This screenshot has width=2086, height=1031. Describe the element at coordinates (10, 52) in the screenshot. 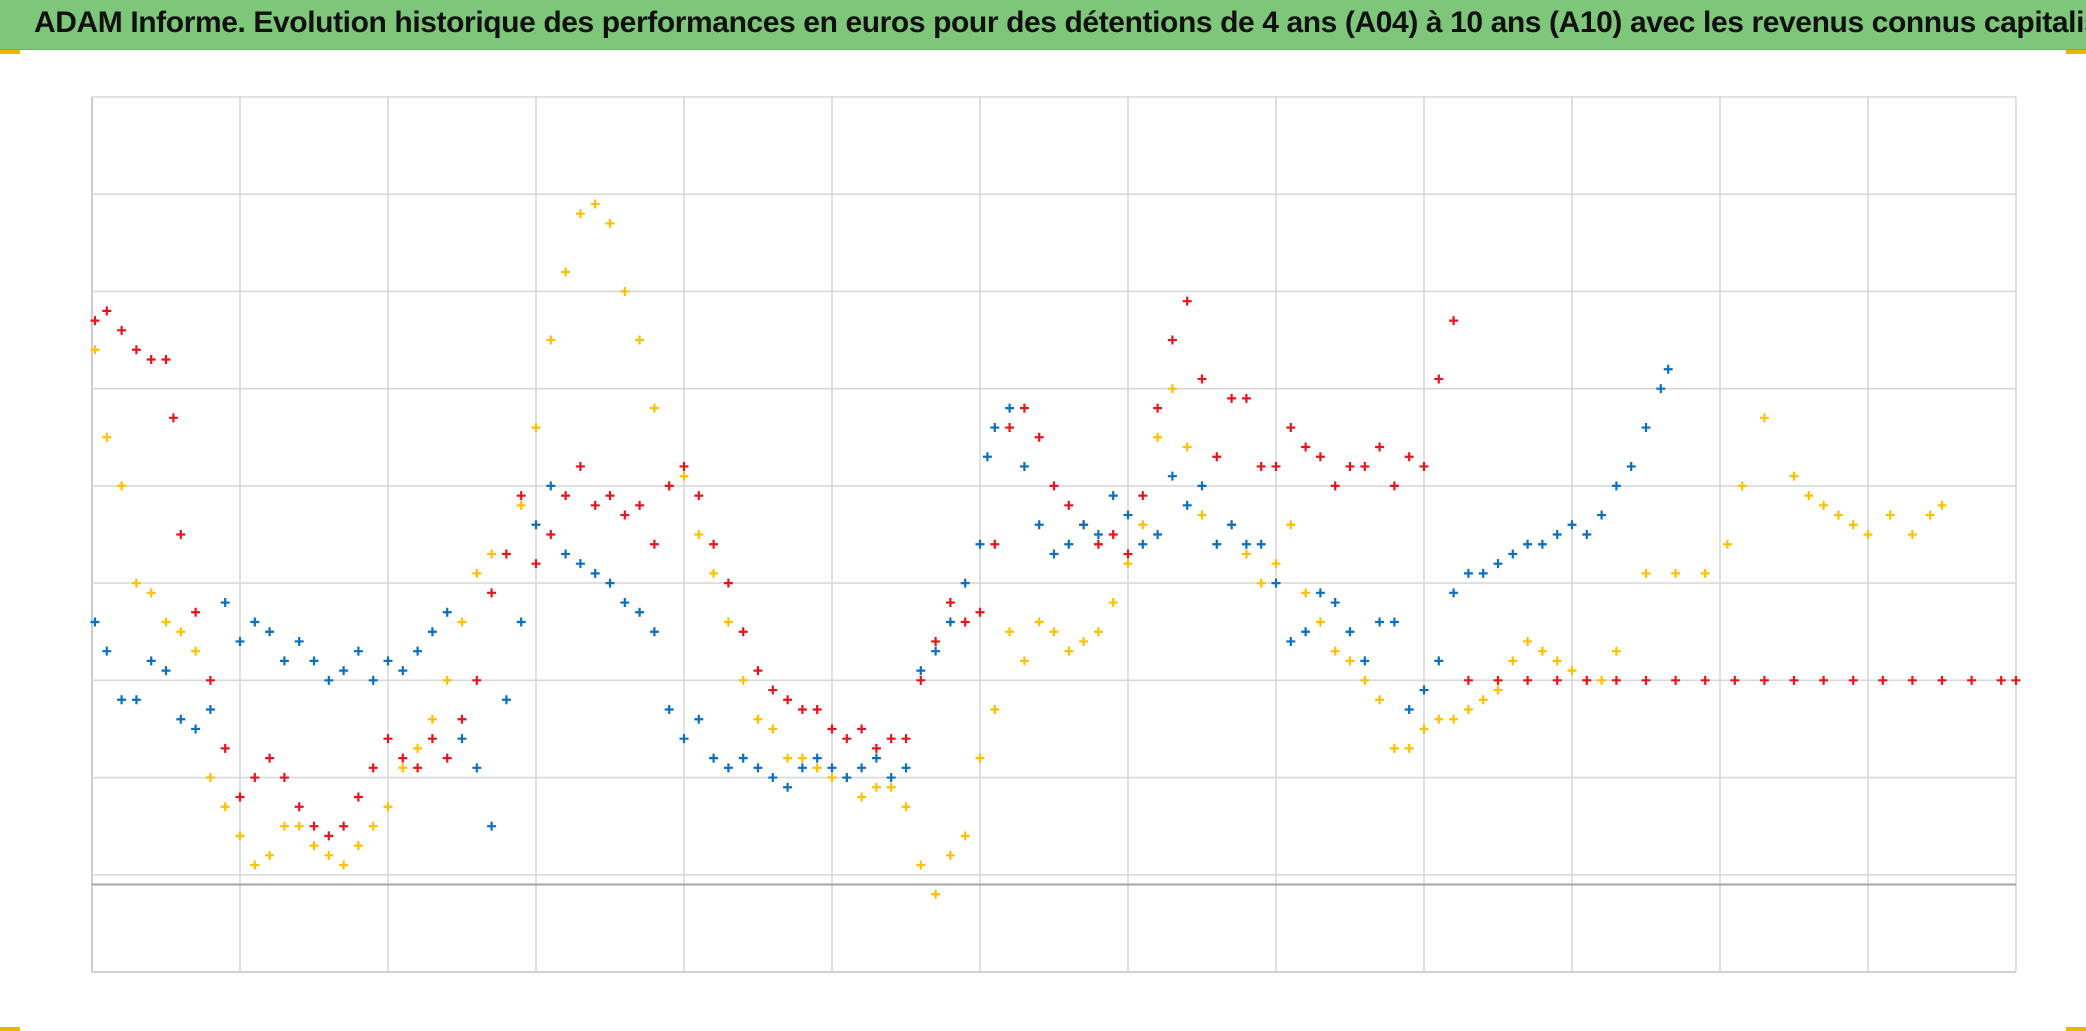

I see `corner-accent-top-left` at that location.